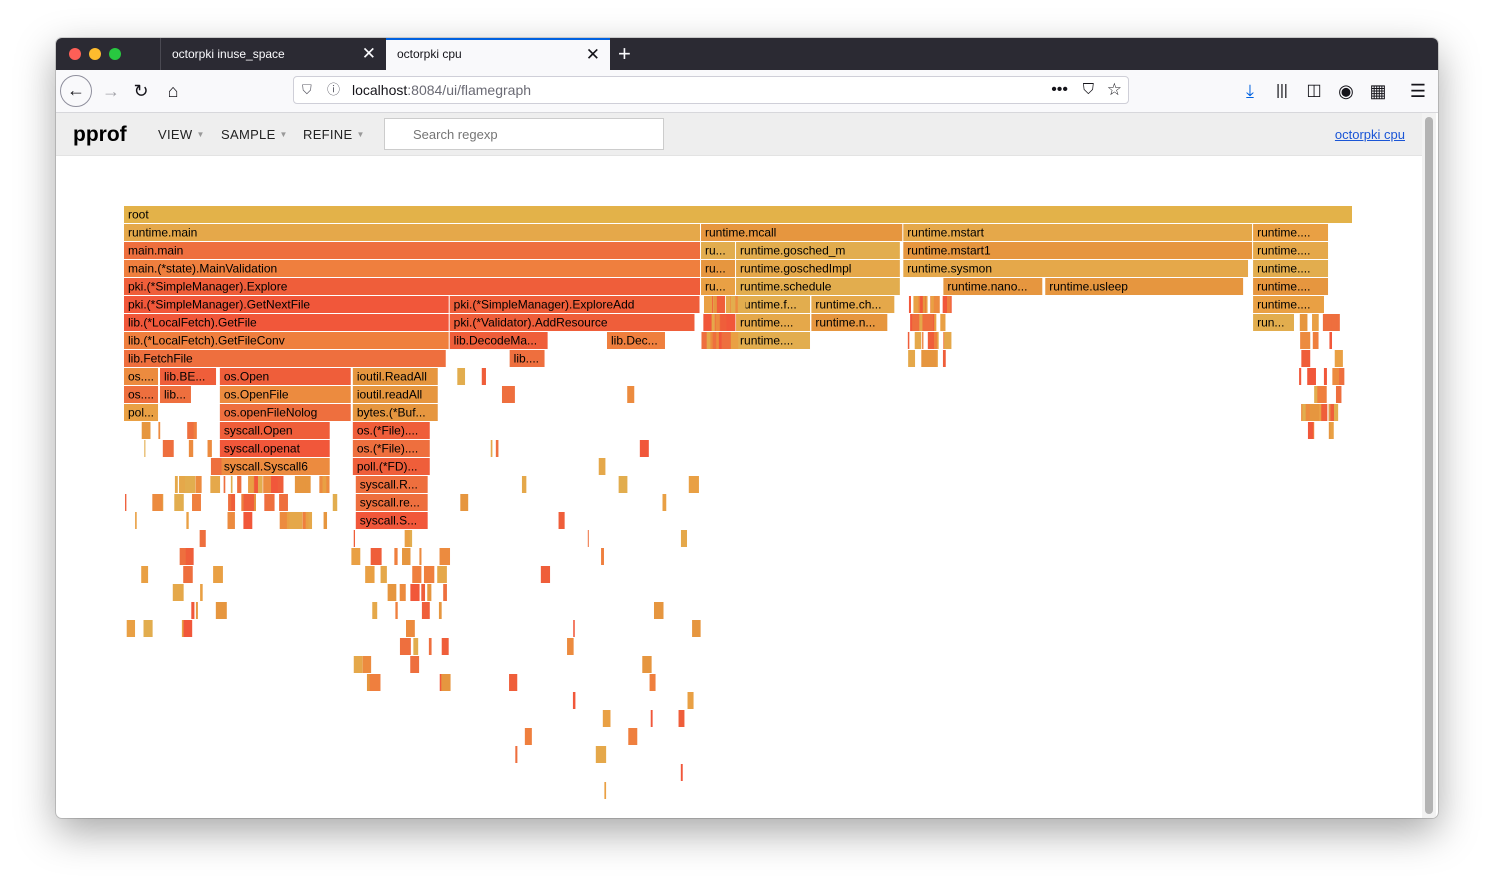 The width and height of the screenshot is (1494, 892). Describe the element at coordinates (1429, 465) in the screenshot. I see `vertical-scrollbar` at that location.